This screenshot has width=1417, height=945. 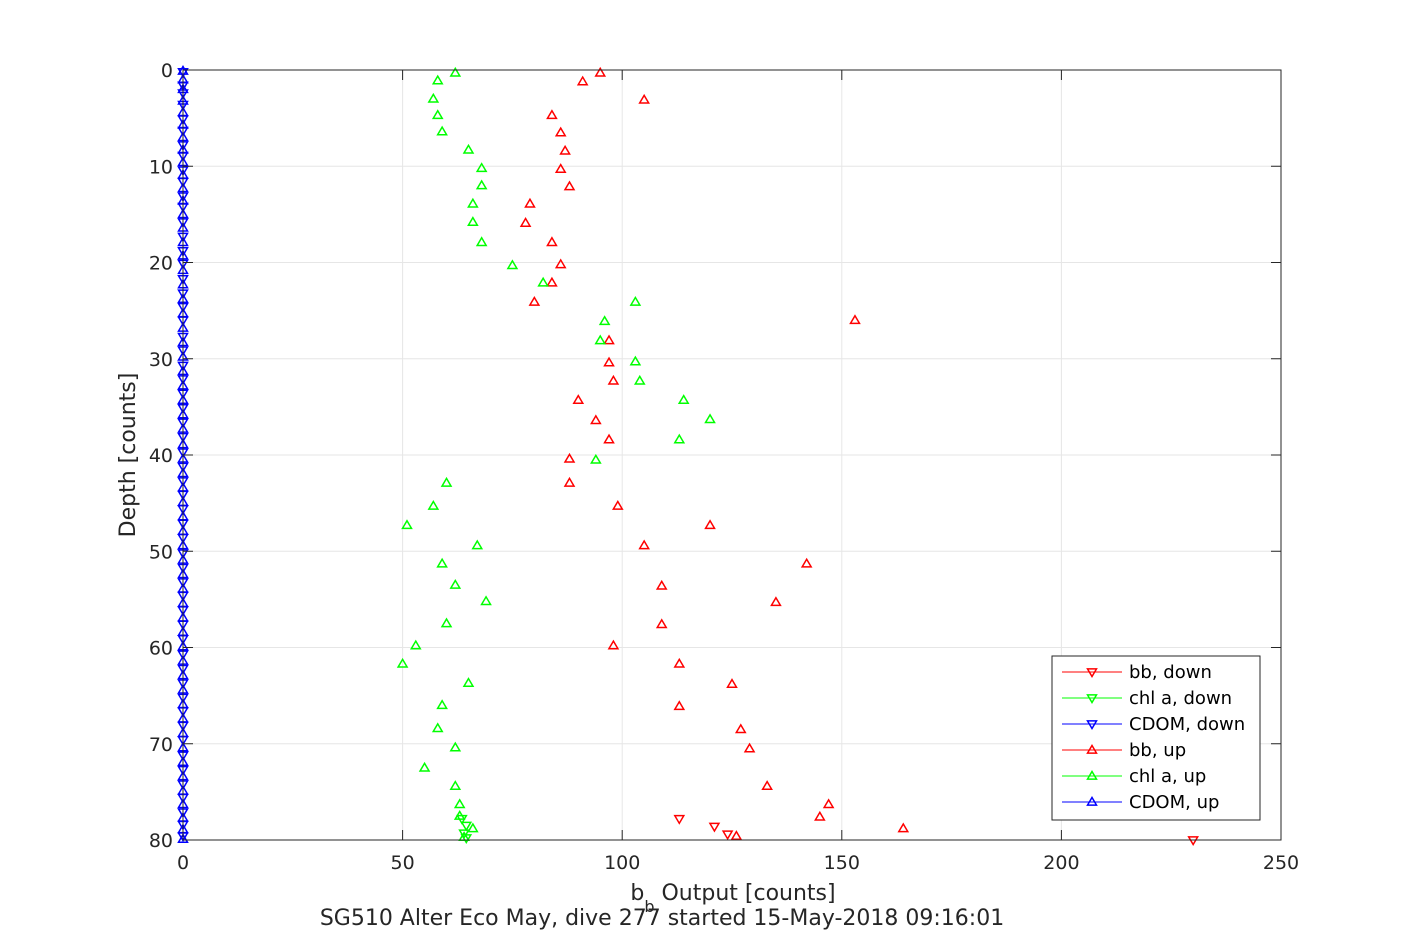 I want to click on x-axis-label-subscript: b, so click(x=649, y=906).